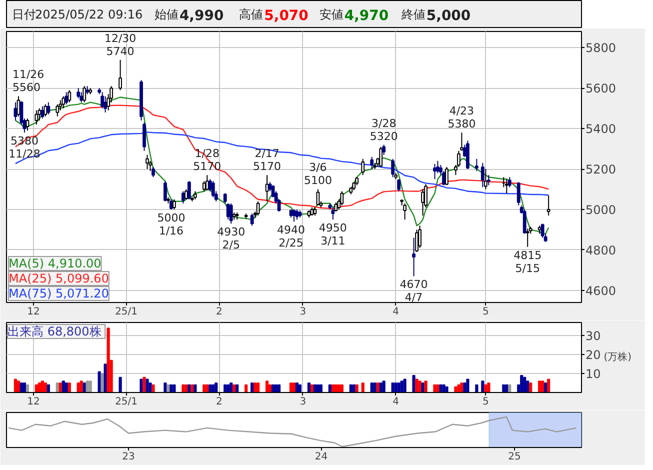 The image size is (653, 470). What do you see at coordinates (318, 174) in the screenshot?
I see `annotation: 3/6 5100` at bounding box center [318, 174].